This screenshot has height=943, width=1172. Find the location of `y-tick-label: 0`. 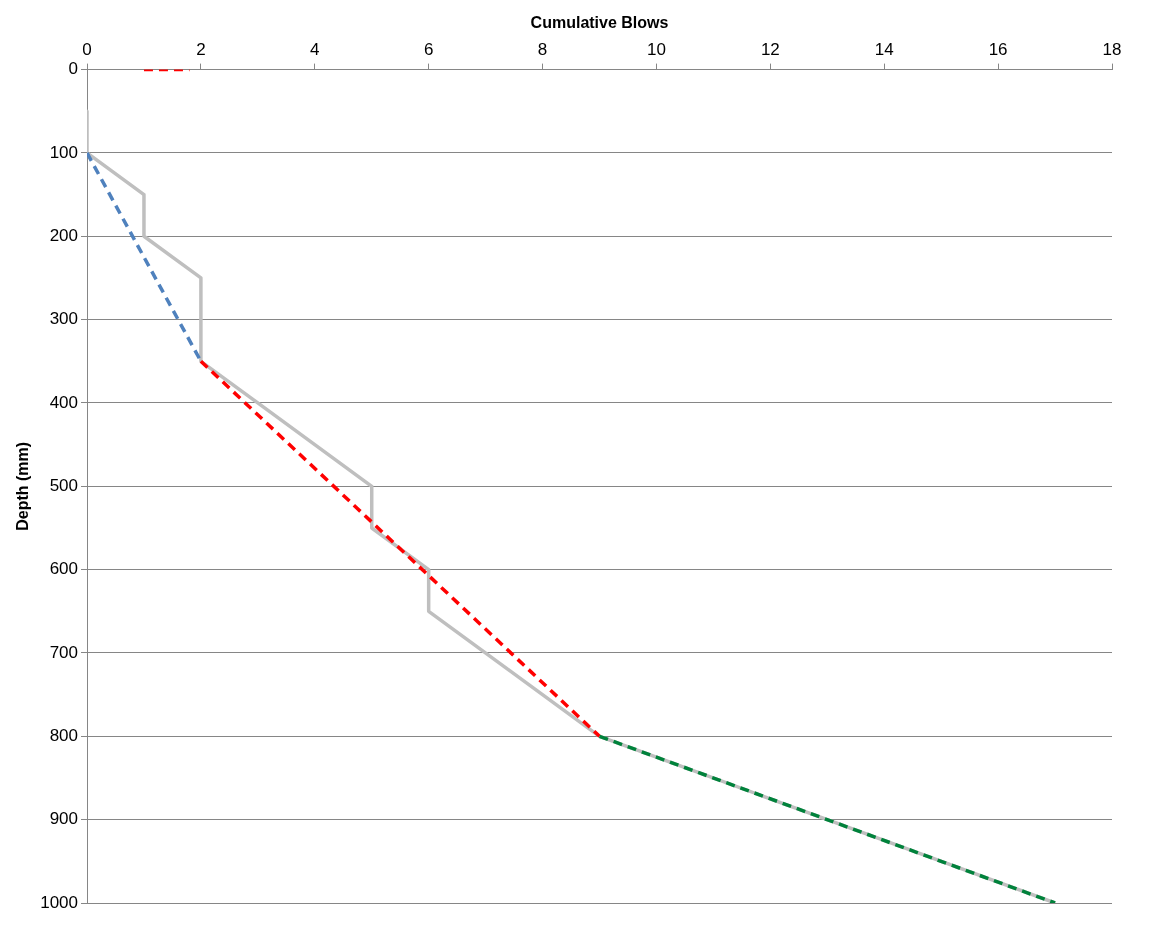

y-tick-label: 0 is located at coordinates (73, 69).